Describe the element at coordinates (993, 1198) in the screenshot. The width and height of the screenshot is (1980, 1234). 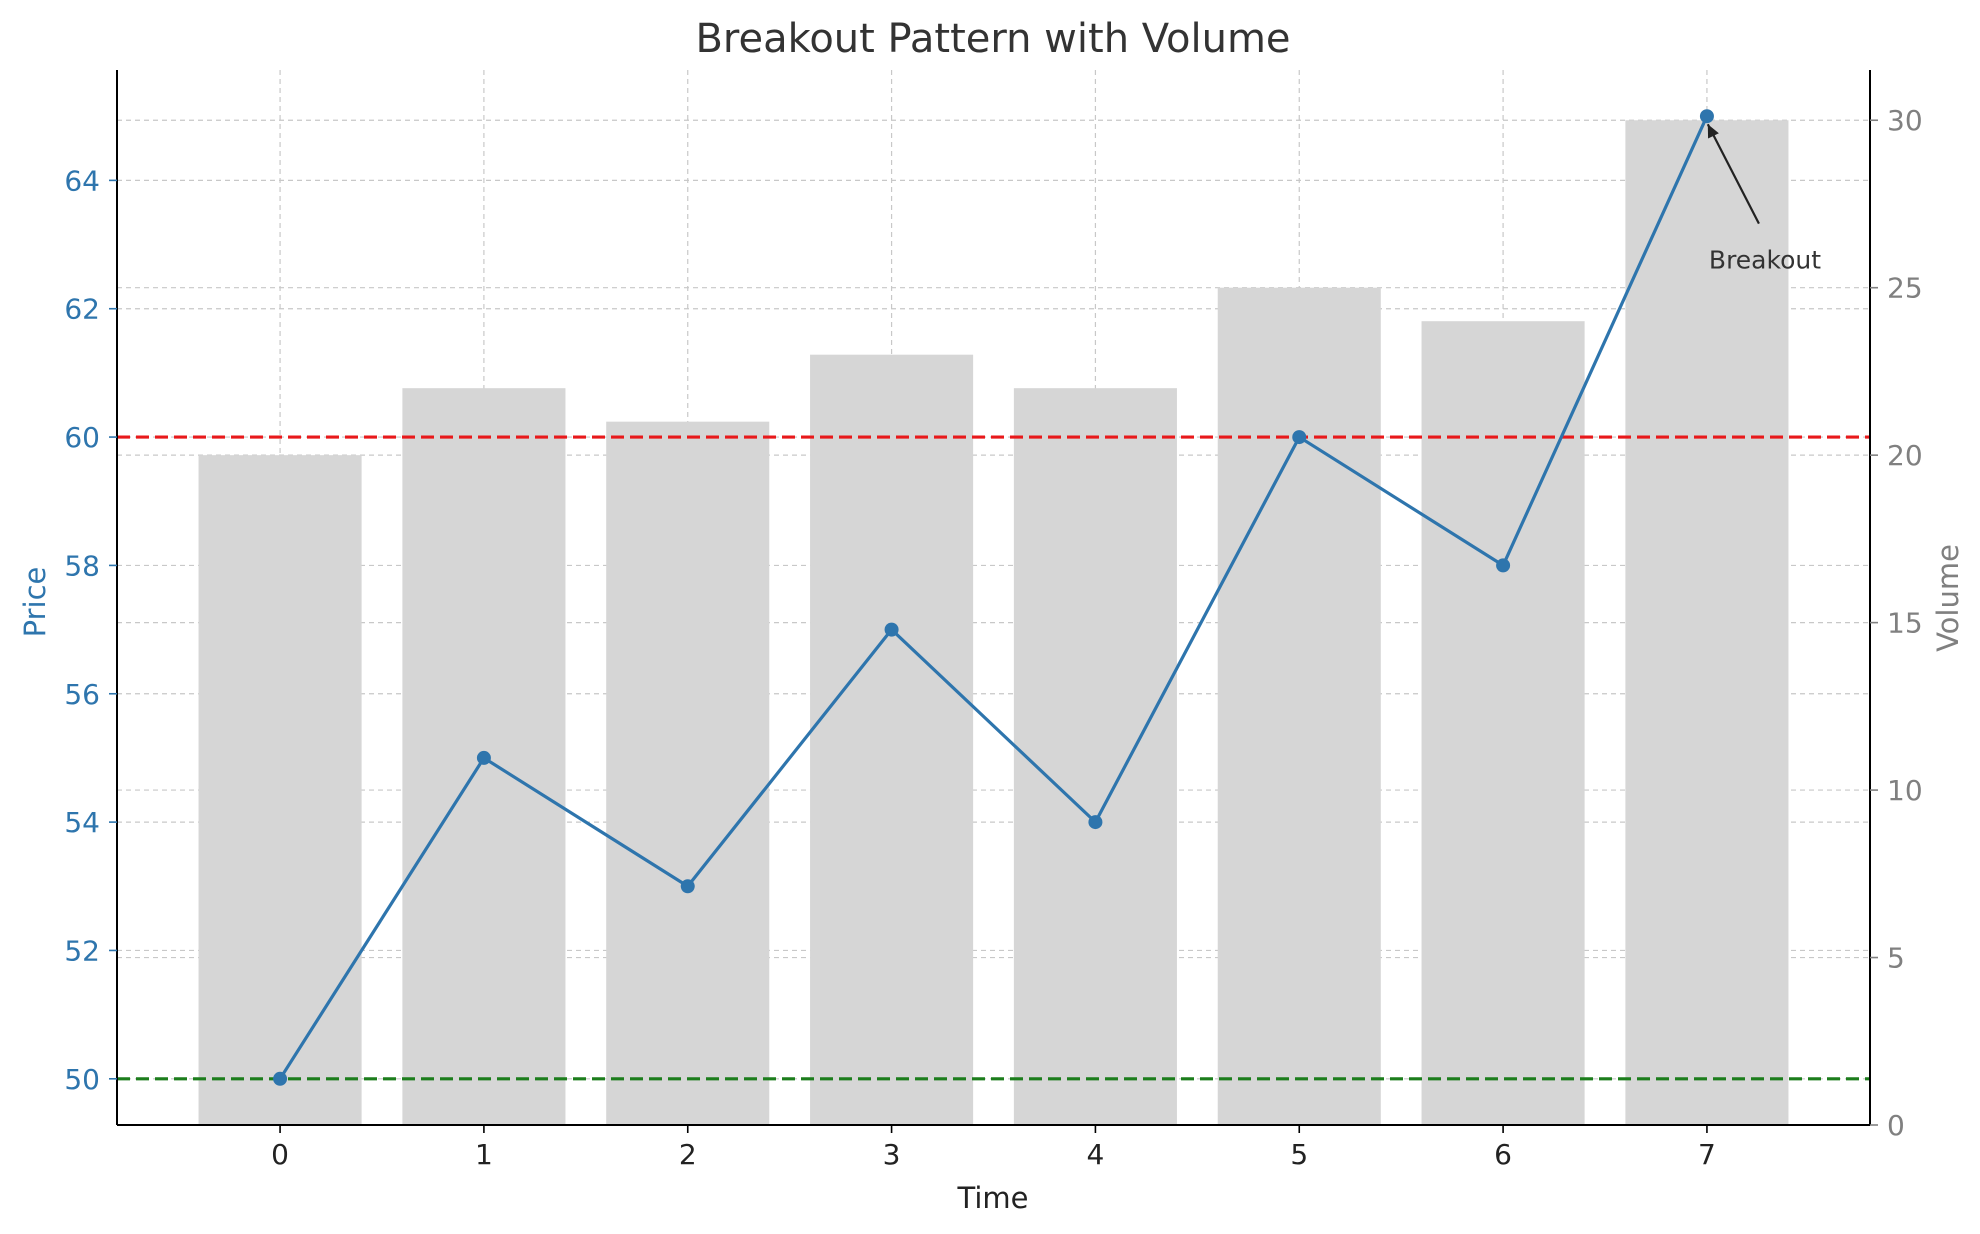
I see `x-axis-label: Time` at that location.